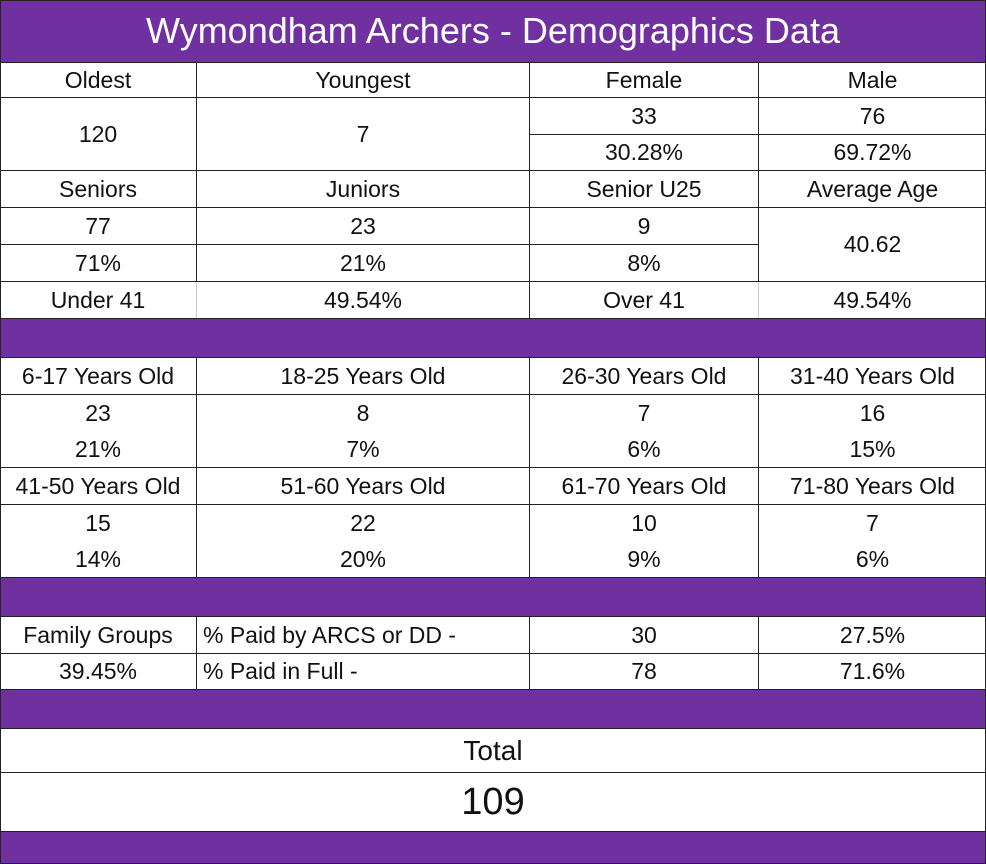 The image size is (986, 864). I want to click on juniors-count: 23, so click(362, 226).